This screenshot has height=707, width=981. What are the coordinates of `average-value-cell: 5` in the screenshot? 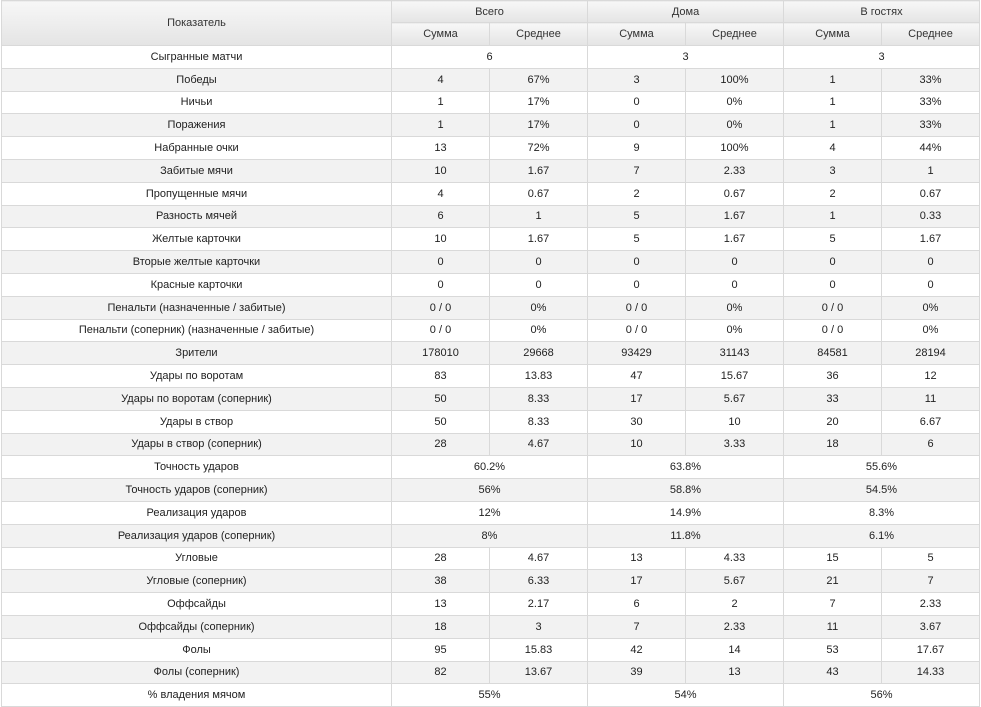 It's located at (930, 558).